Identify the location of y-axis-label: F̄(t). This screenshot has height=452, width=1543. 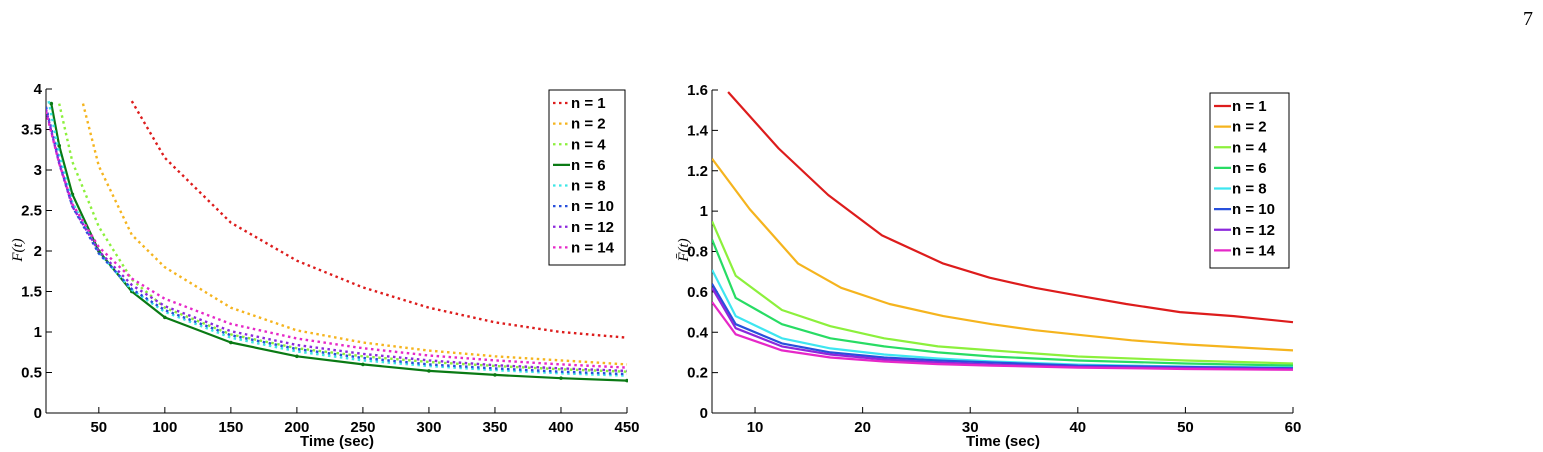
(684, 250).